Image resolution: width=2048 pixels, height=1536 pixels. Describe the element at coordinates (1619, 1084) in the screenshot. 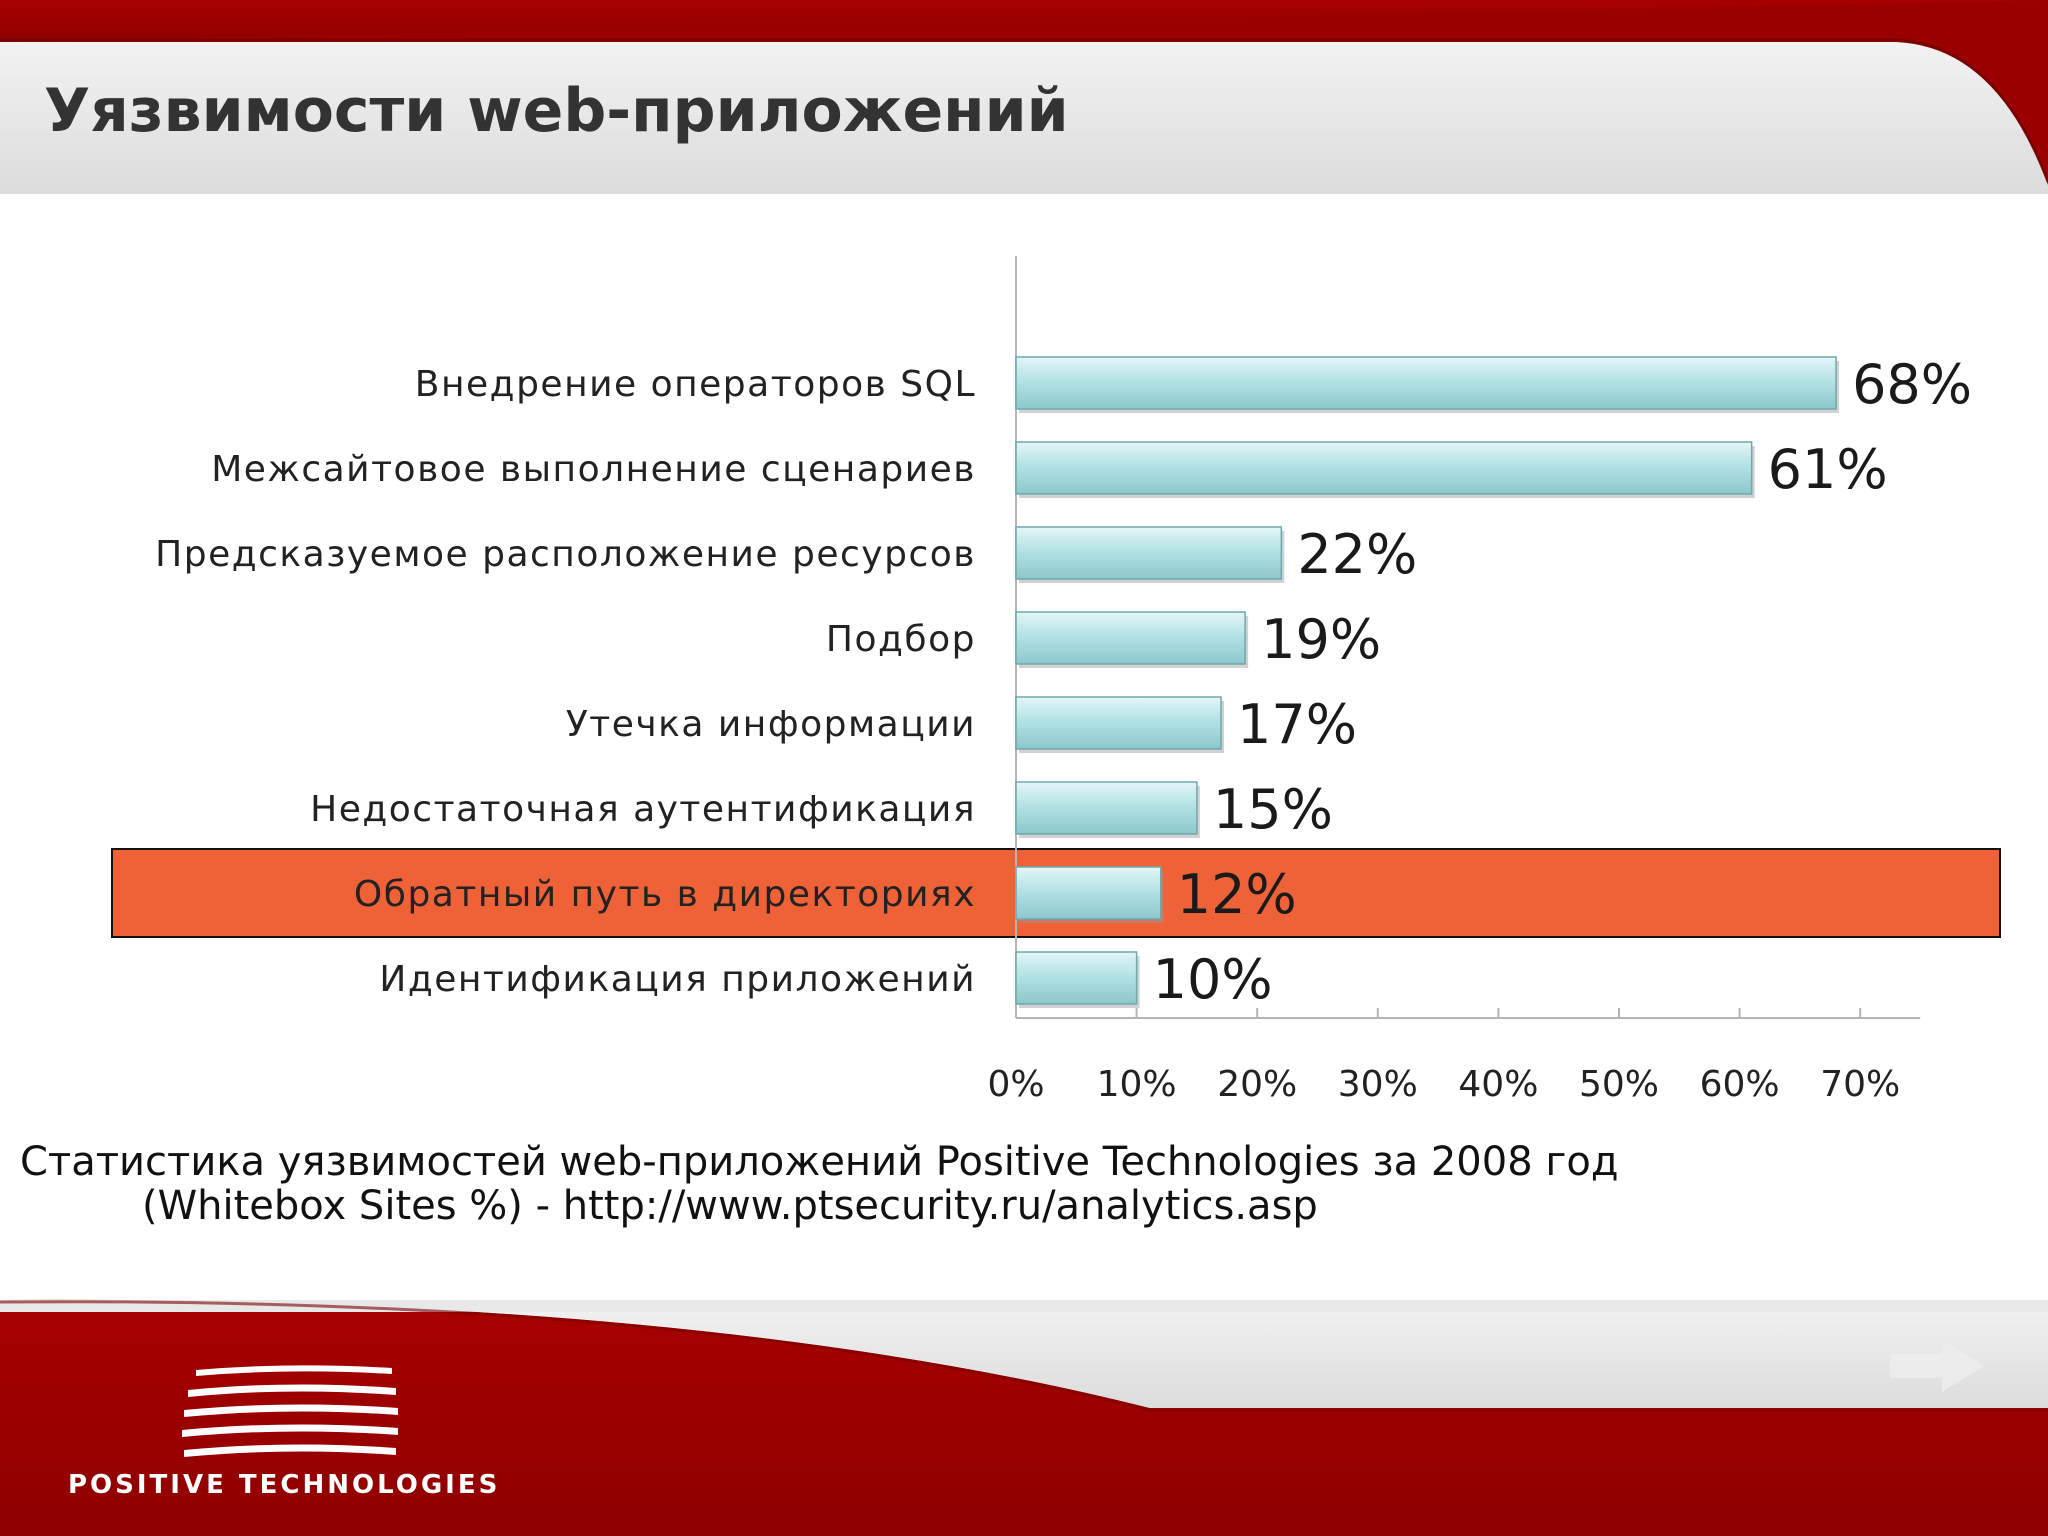

I see `x-tick-label: 50%` at that location.